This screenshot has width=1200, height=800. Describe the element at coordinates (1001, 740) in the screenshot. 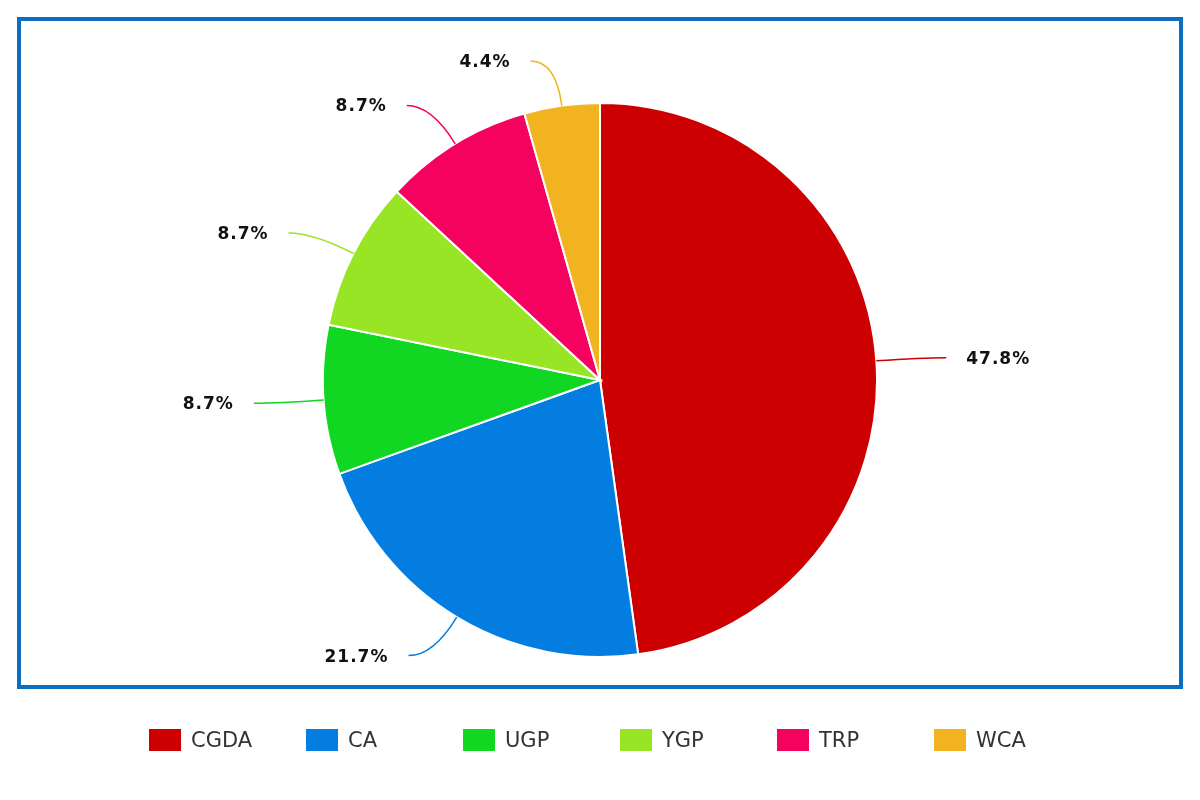

I see `legend-label: WCA` at that location.